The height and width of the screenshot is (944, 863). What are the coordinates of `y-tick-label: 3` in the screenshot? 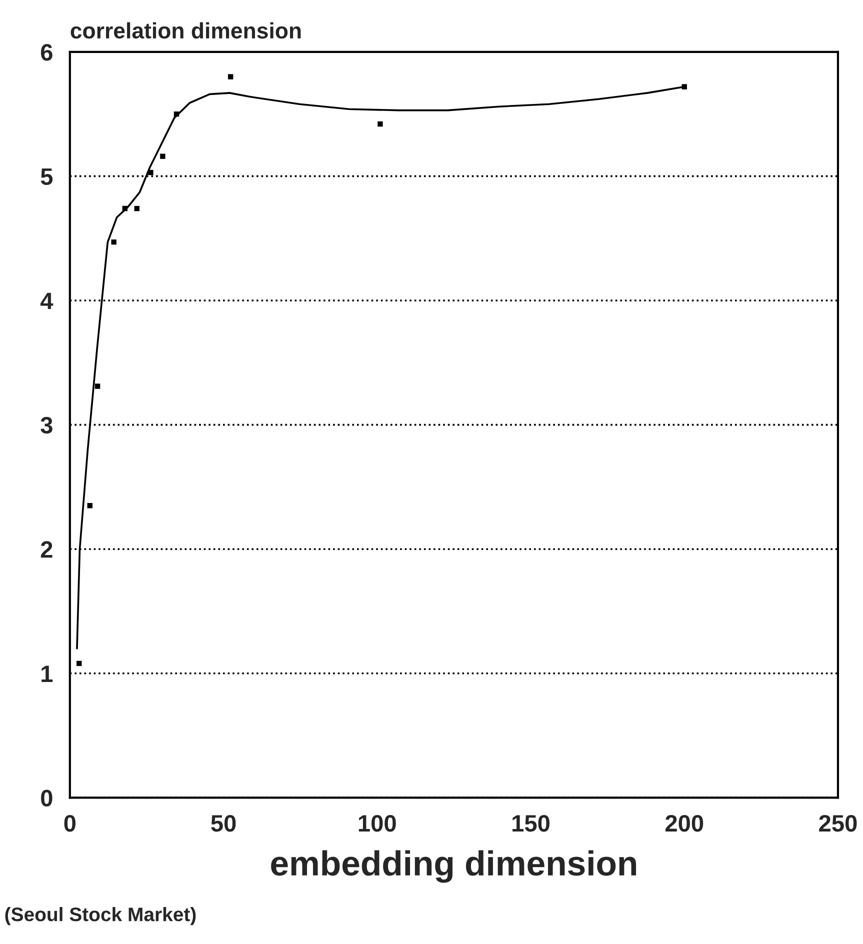 It's located at (46, 425).